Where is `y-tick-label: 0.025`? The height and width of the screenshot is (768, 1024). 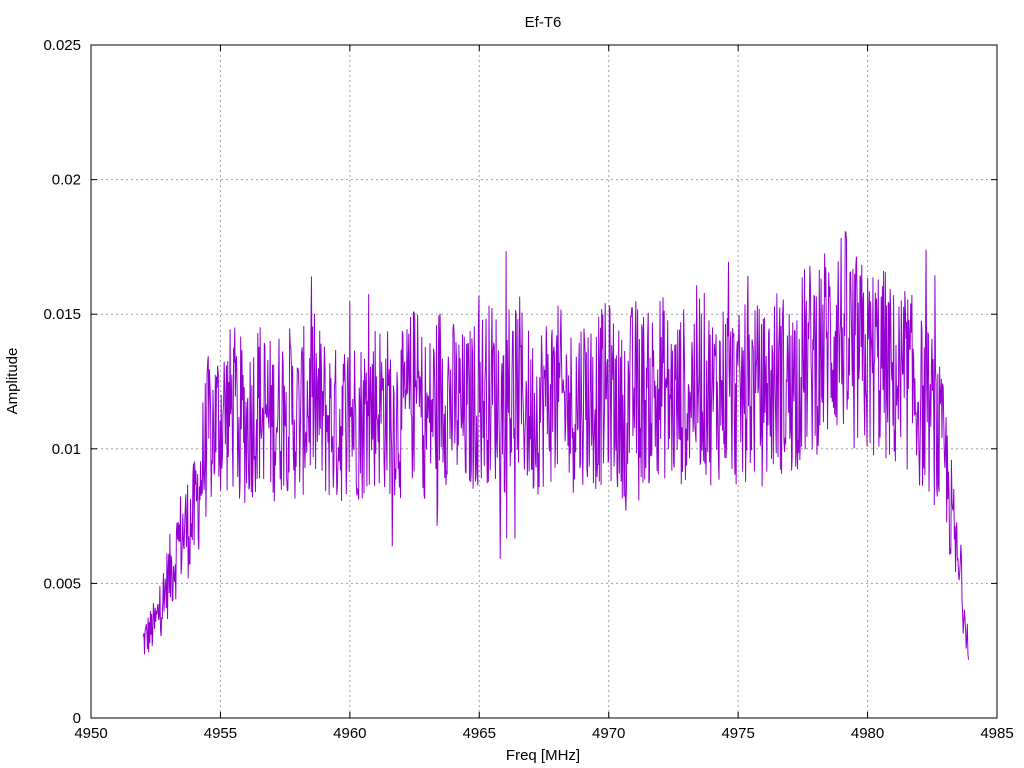 y-tick-label: 0.025 is located at coordinates (62, 45).